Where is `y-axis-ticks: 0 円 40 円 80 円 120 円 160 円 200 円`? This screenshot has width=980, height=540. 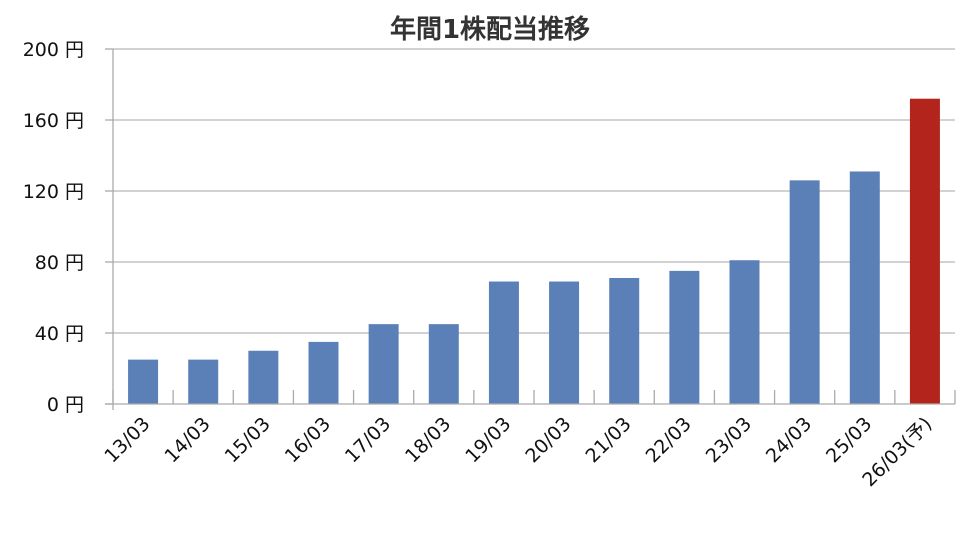
y-axis-ticks: 0 円 40 円 80 円 120 円 160 円 200 円 is located at coordinates (53, 227).